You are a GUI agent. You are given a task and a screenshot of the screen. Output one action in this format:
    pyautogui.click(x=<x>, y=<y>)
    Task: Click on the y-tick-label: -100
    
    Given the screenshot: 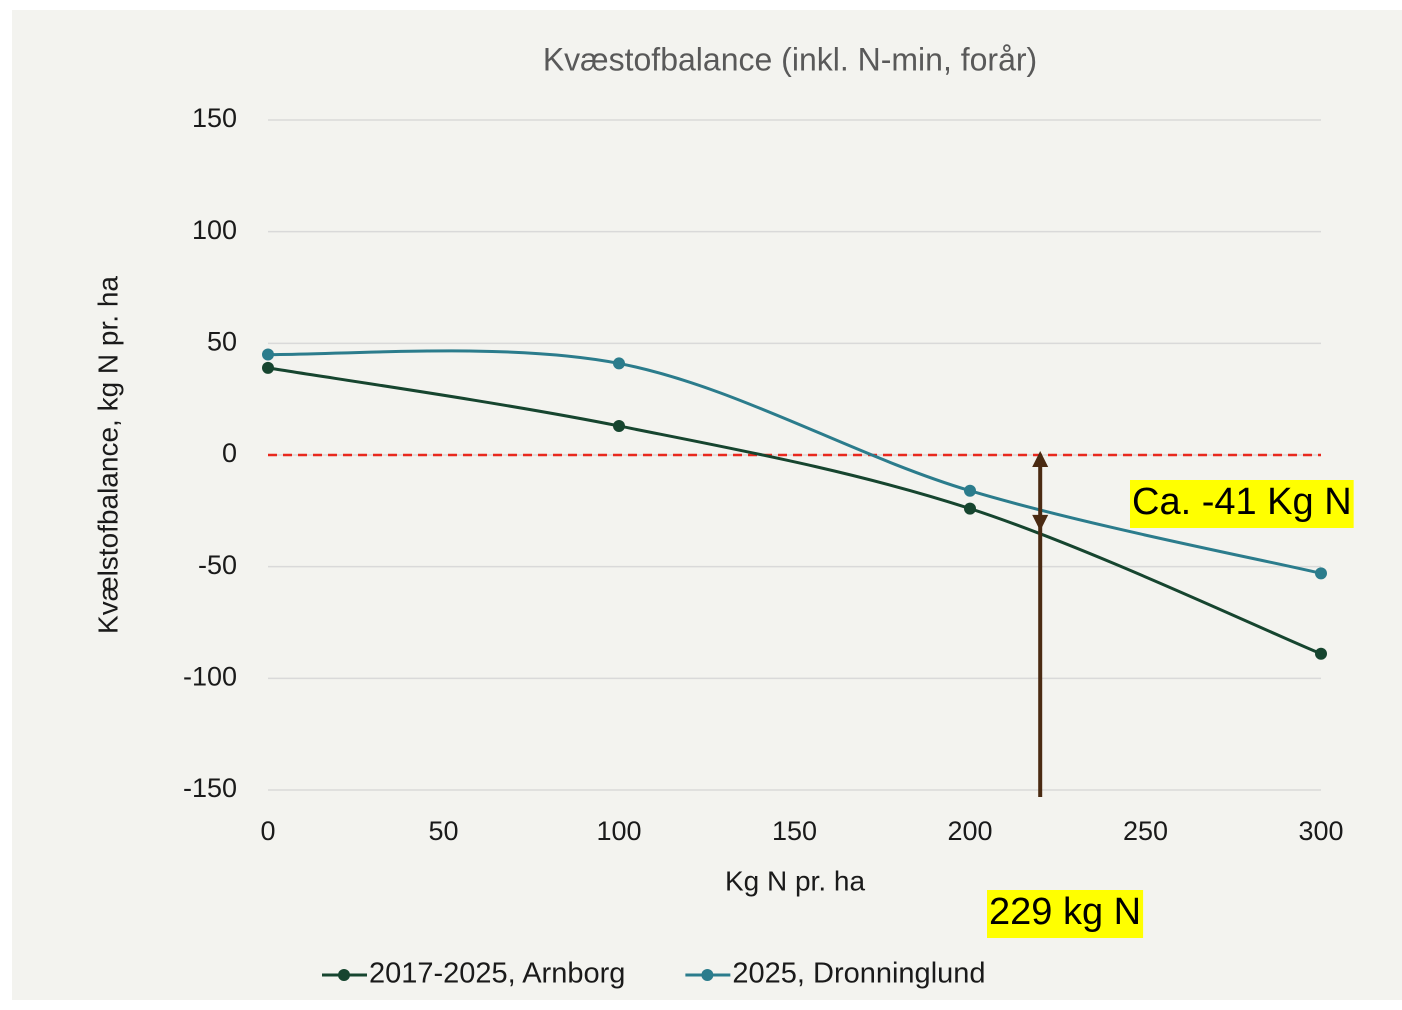 What is the action you would take?
    pyautogui.click(x=210, y=676)
    